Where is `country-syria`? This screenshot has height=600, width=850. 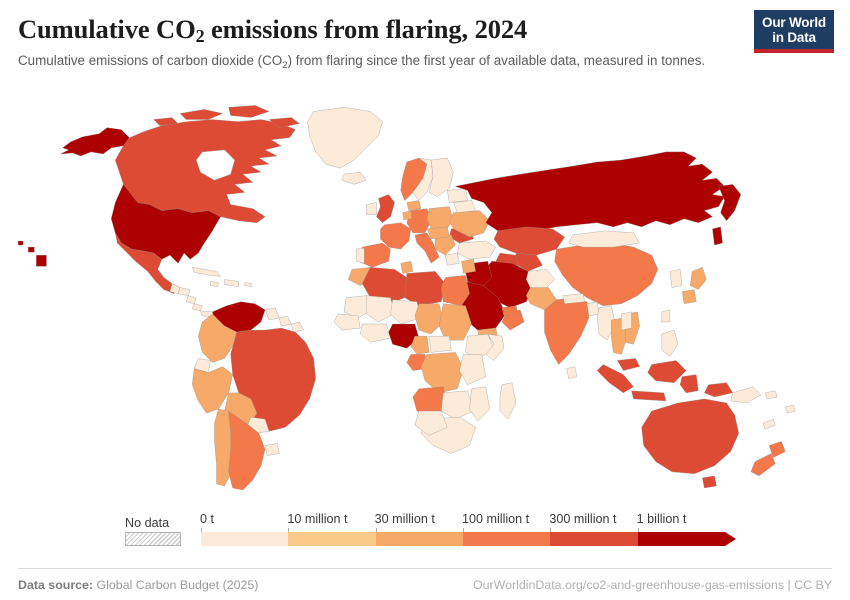
country-syria is located at coordinates (468, 266).